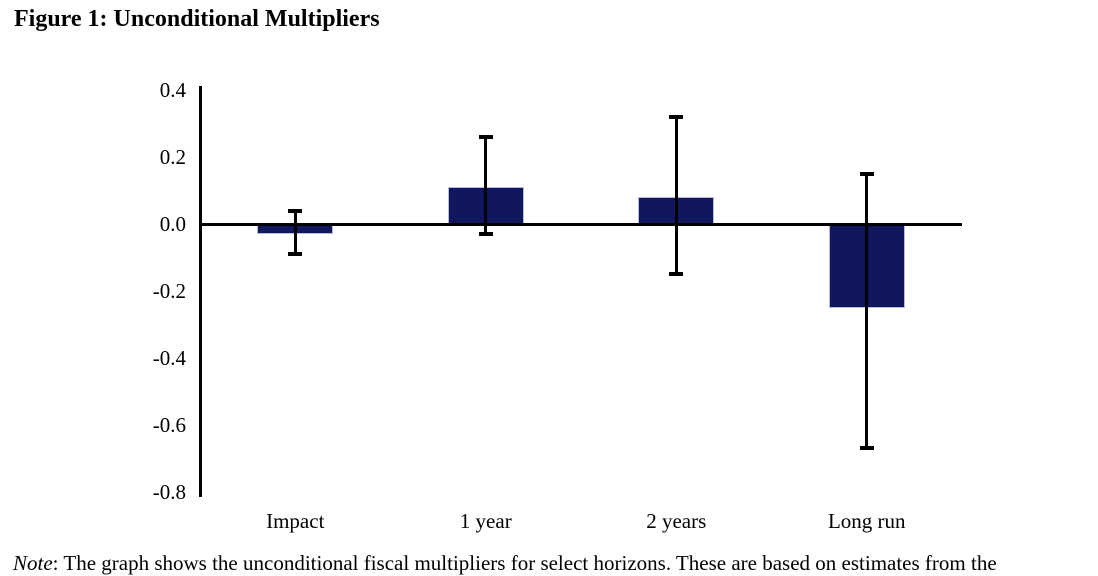 This screenshot has height=576, width=1098. Describe the element at coordinates (172, 224) in the screenshot. I see `y-tick-label: 0.0` at that location.